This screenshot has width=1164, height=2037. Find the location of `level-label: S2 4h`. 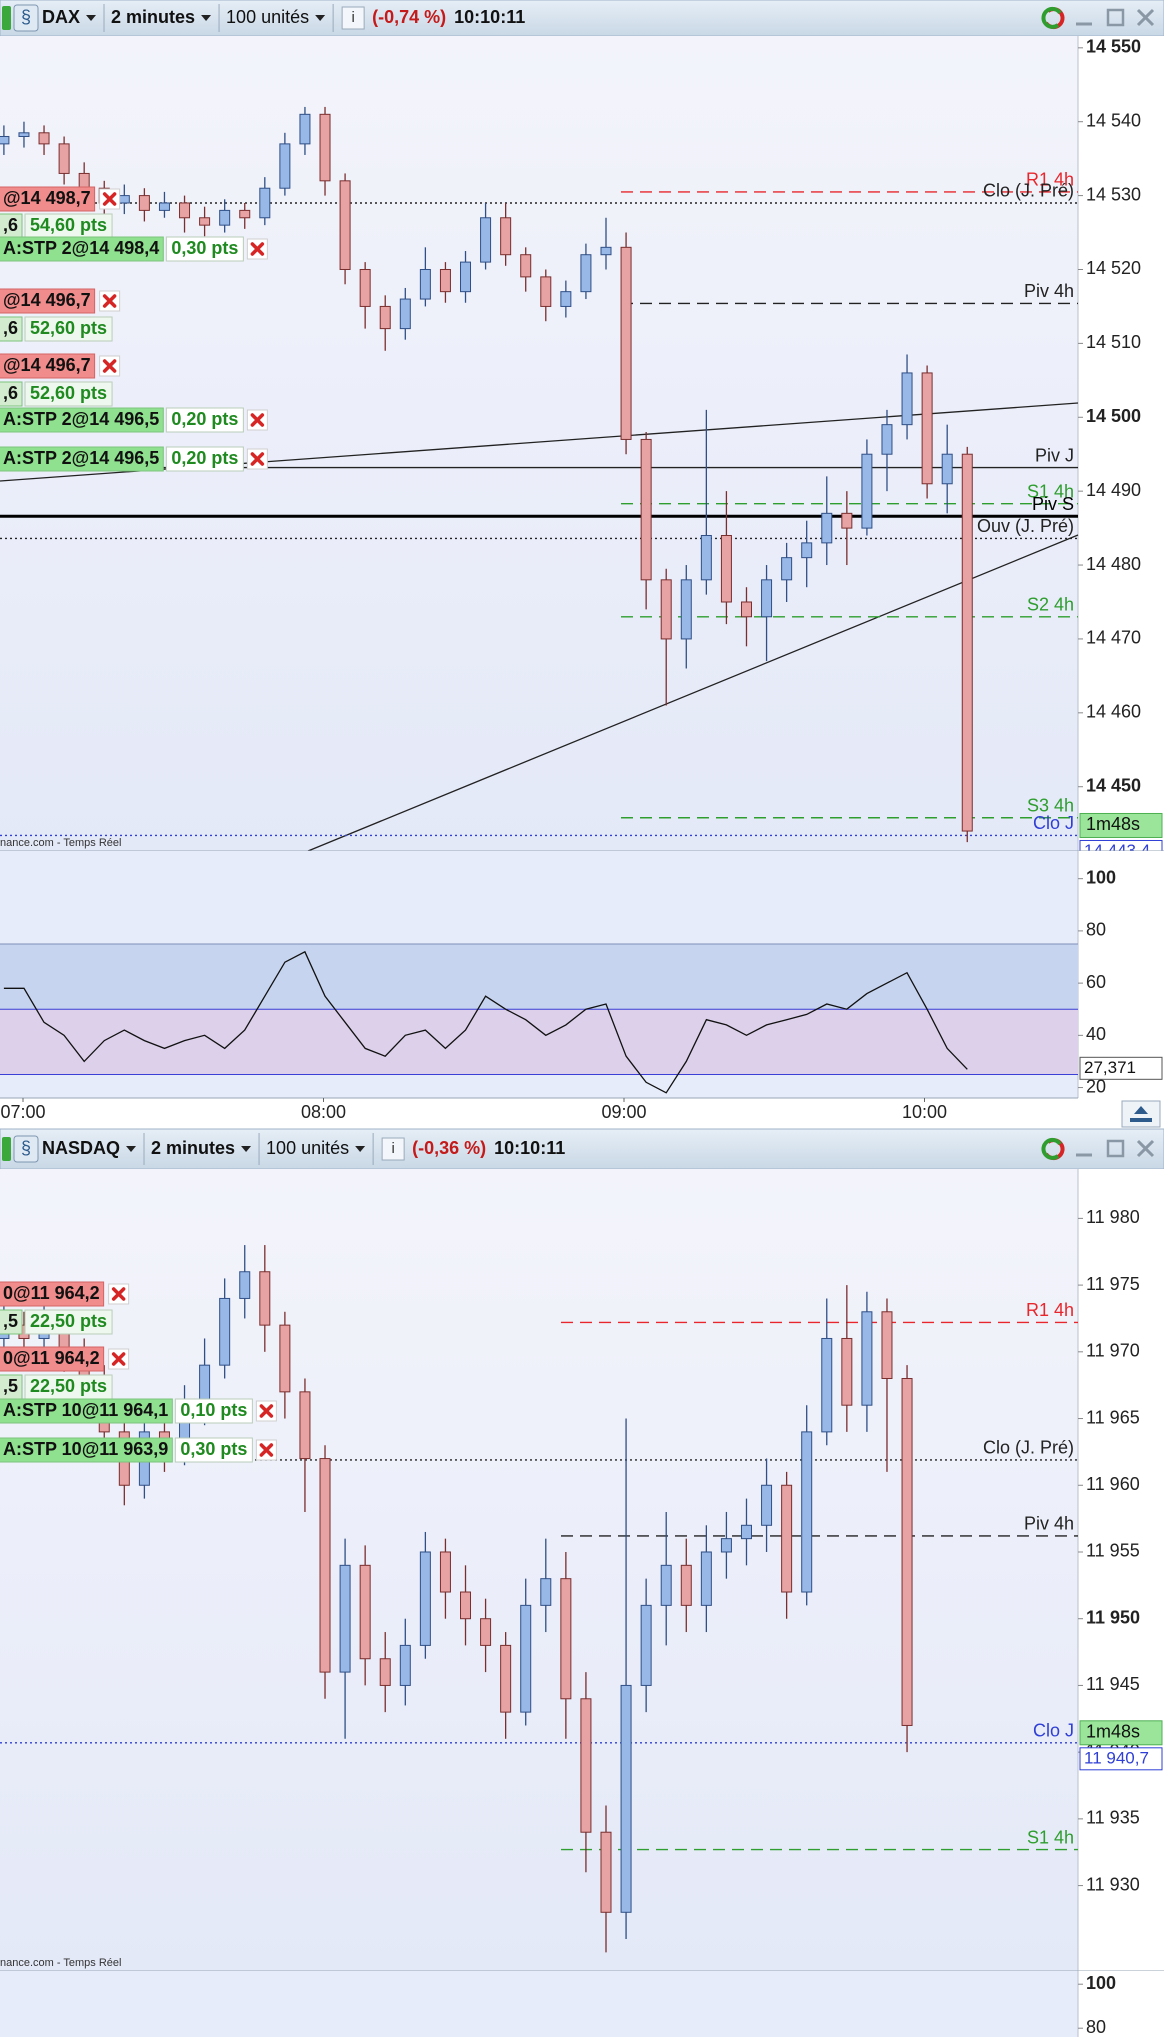

level-label: S2 4h is located at coordinates (1050, 605).